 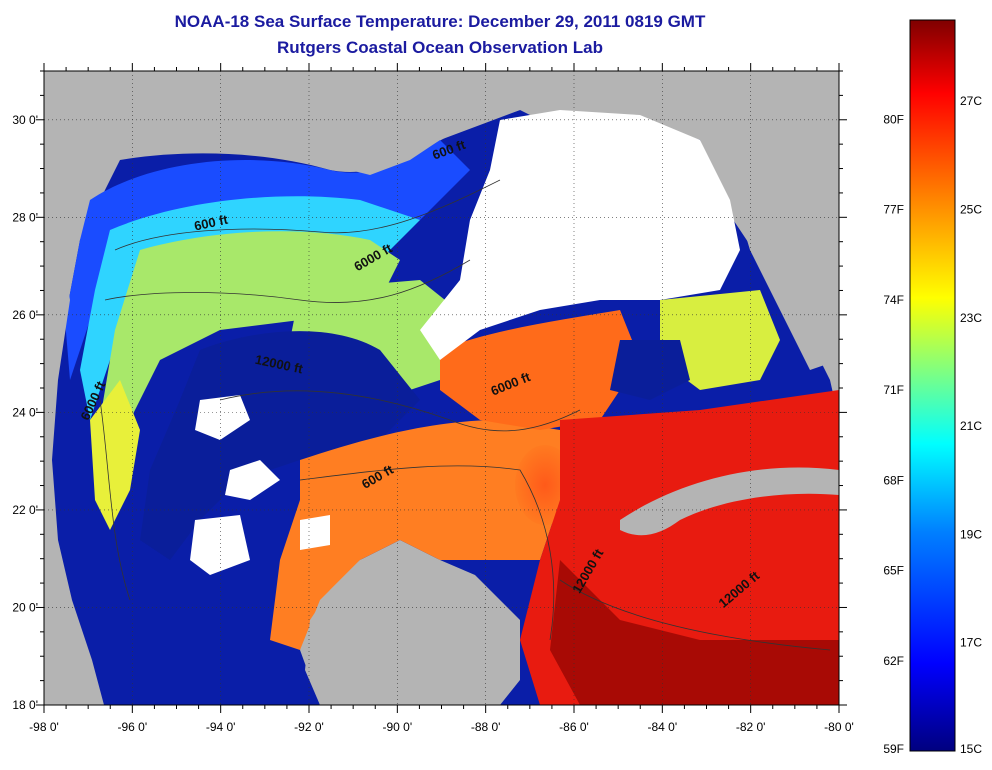 What do you see at coordinates (893, 300) in the screenshot?
I see `fahrenheit-label: 74F` at bounding box center [893, 300].